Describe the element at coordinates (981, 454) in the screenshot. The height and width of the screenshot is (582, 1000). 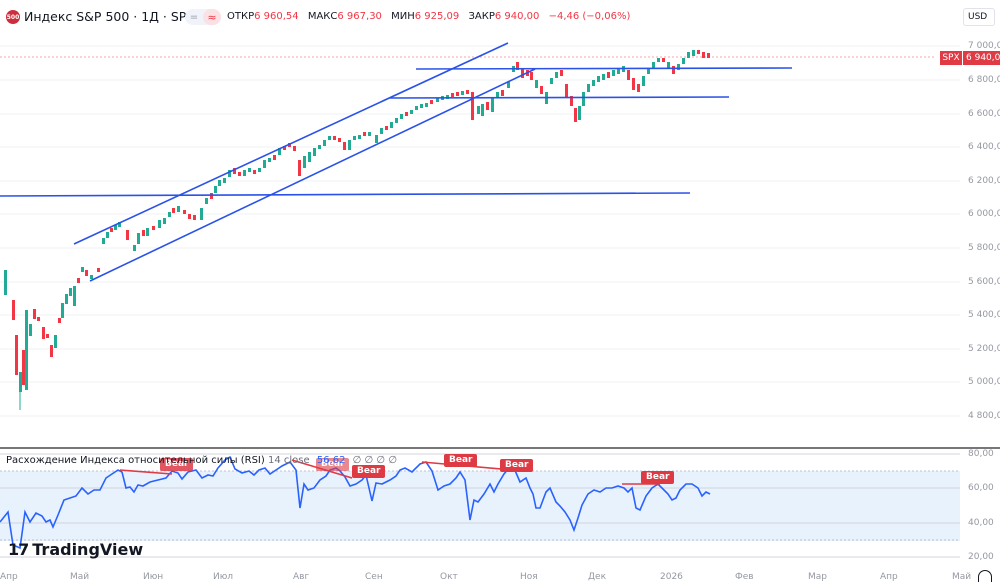
I see `rsi-axis-label: 80,00` at that location.